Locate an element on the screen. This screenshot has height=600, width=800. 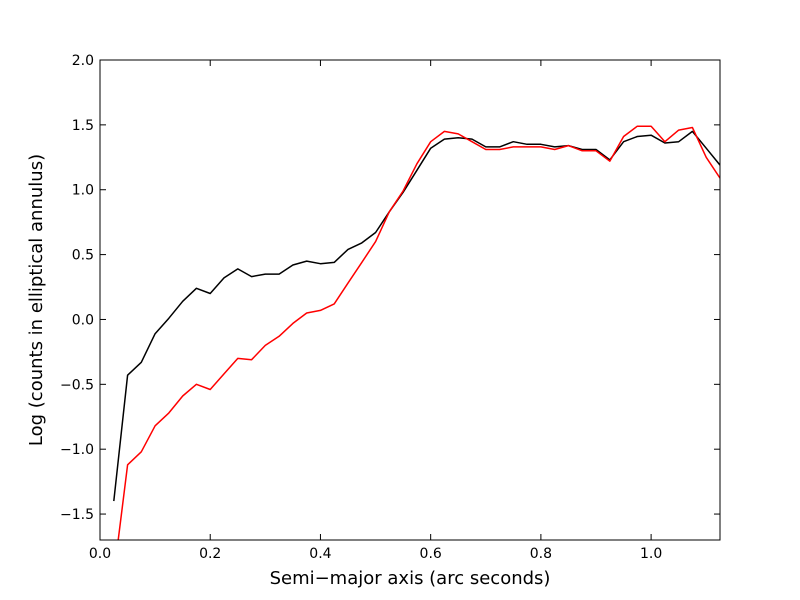
y-tick-label: 0.5 is located at coordinates (83, 256).